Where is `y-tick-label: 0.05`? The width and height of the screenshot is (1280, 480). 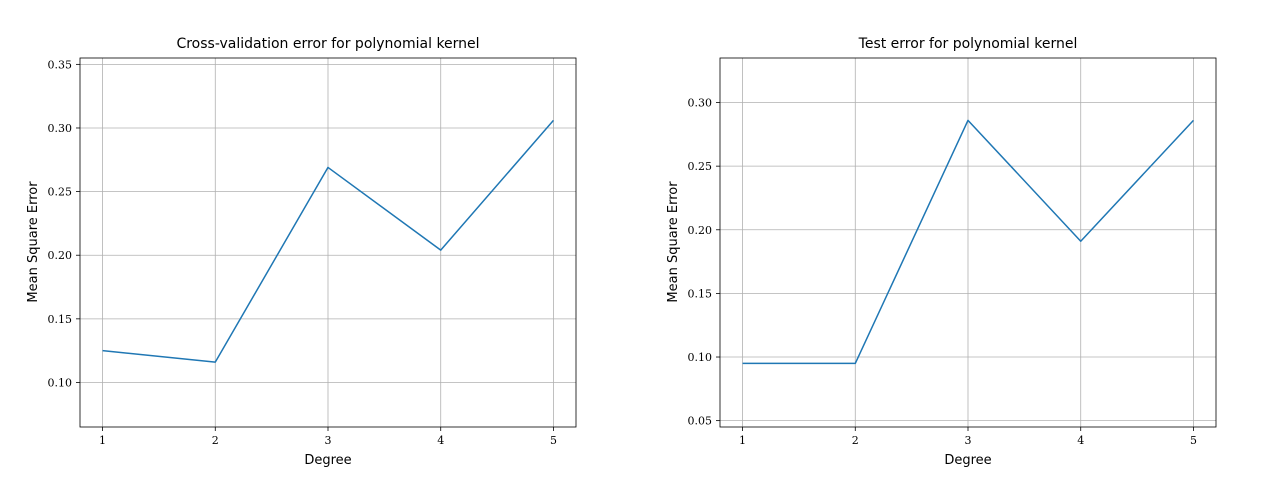 y-tick-label: 0.05 is located at coordinates (700, 421).